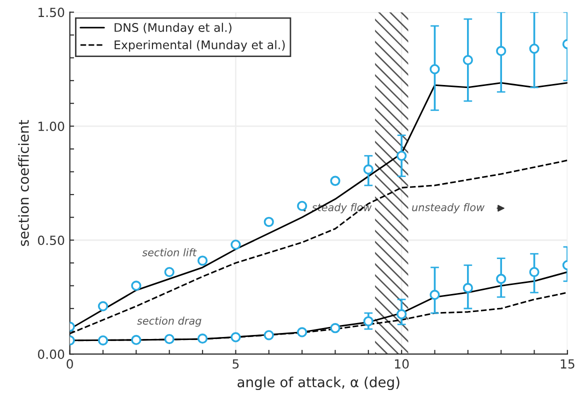  What do you see at coordinates (402, 364) in the screenshot?
I see `x-tick-label: 10` at bounding box center [402, 364].